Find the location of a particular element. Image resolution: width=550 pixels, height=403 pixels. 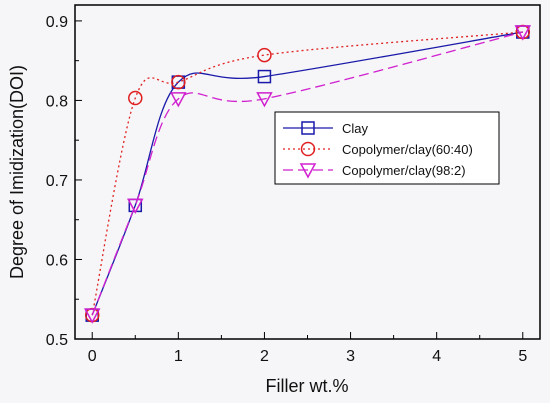

x-axis-title: Filler wt.% is located at coordinates (306, 386).